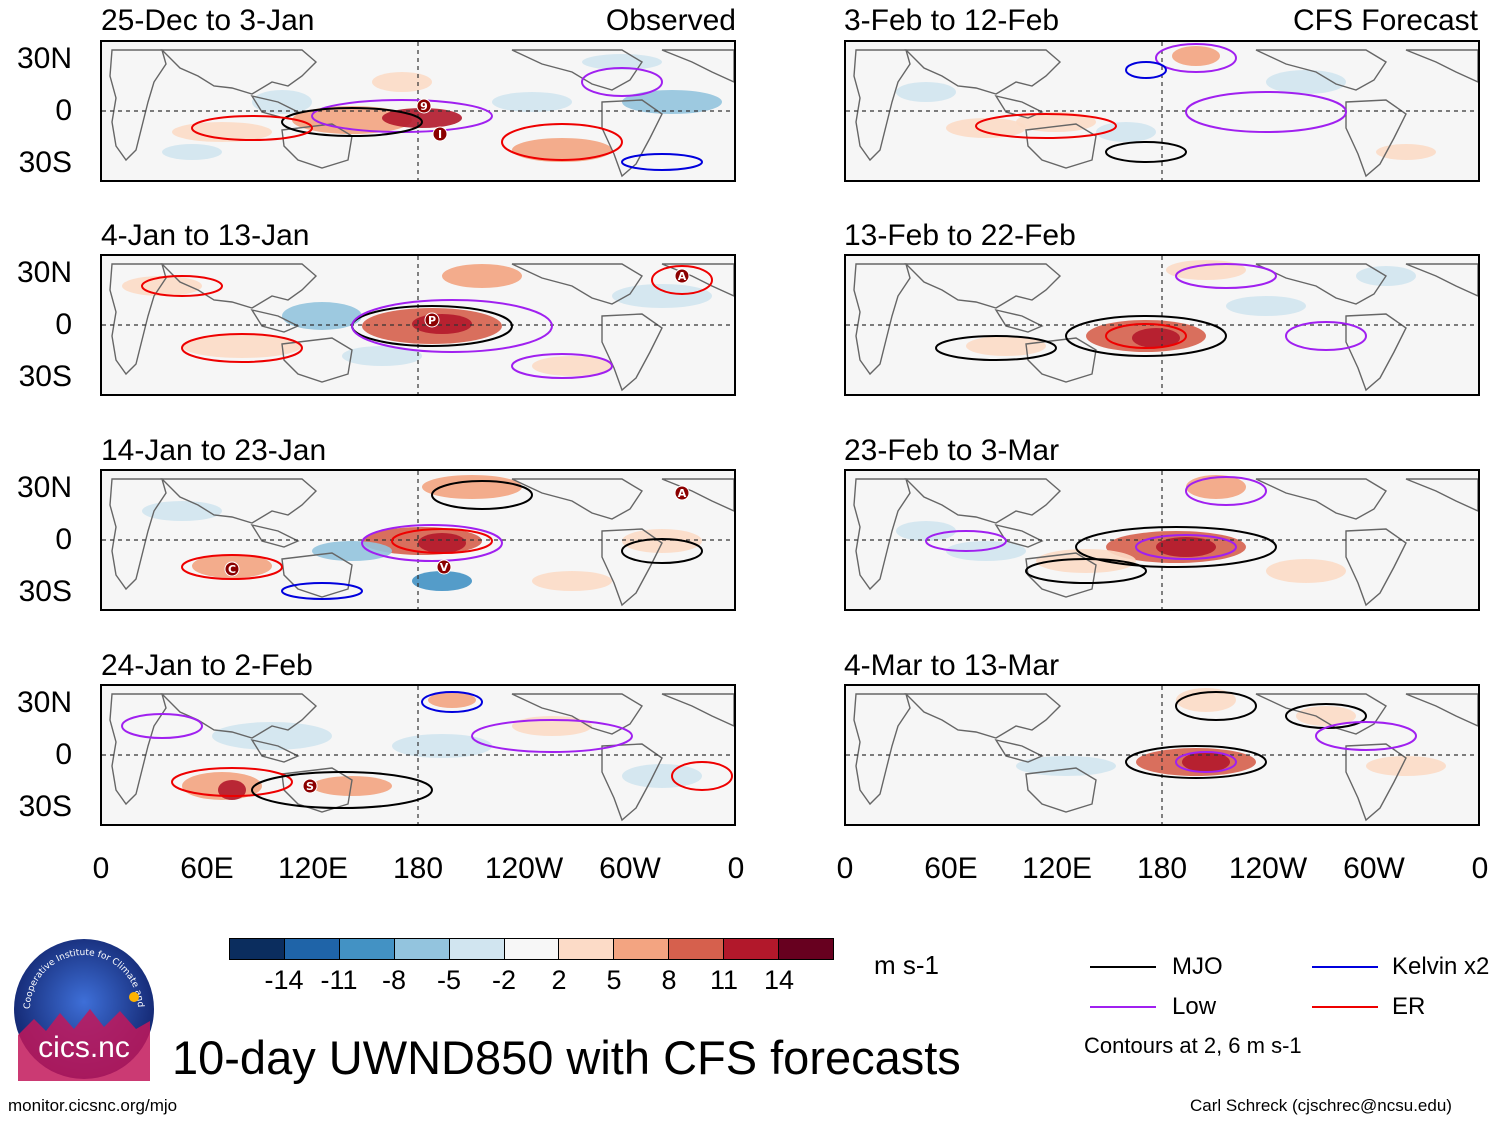 This screenshot has height=1121, width=1510. I want to click on colorbar-label-m2: -2, so click(503, 980).